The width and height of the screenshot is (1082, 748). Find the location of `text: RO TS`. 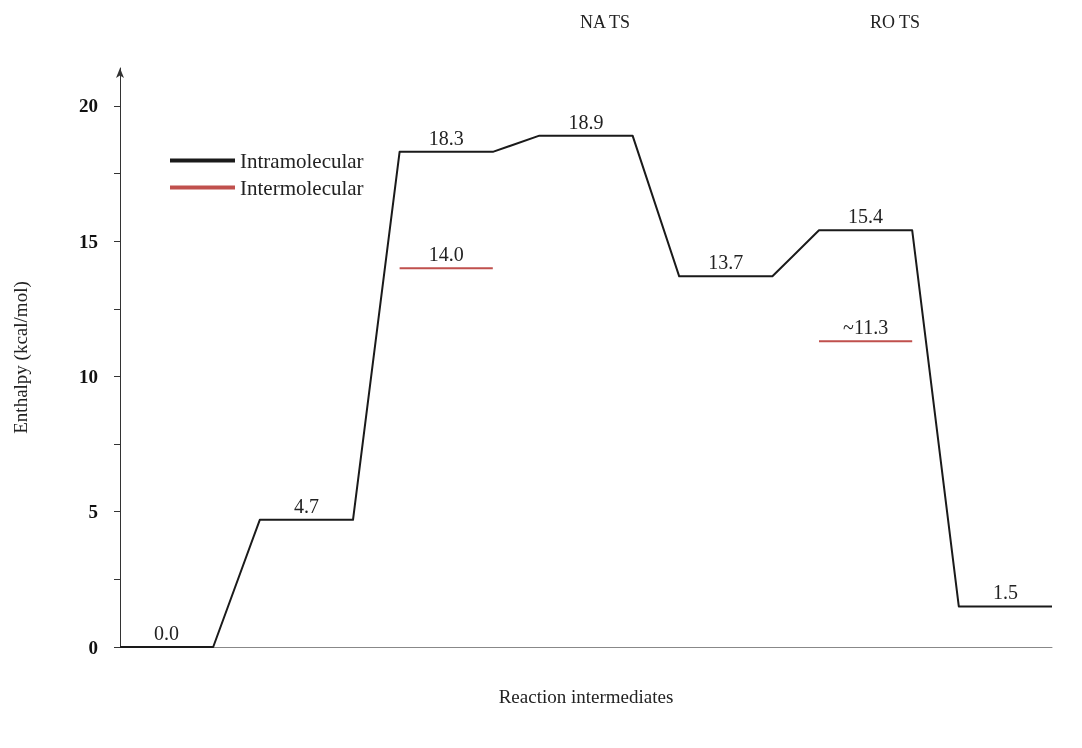

text: RO TS is located at coordinates (895, 22).